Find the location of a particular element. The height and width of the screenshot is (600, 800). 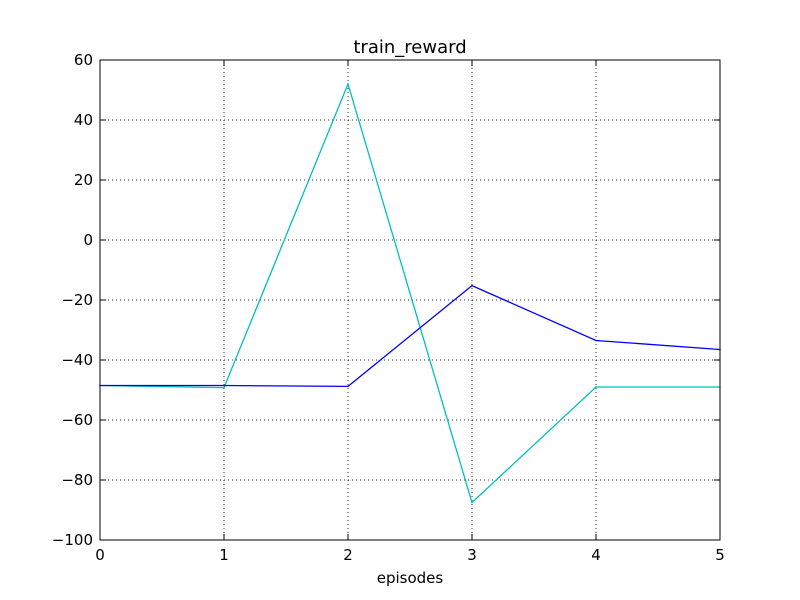

x-axis-label: episodes is located at coordinates (410, 578).